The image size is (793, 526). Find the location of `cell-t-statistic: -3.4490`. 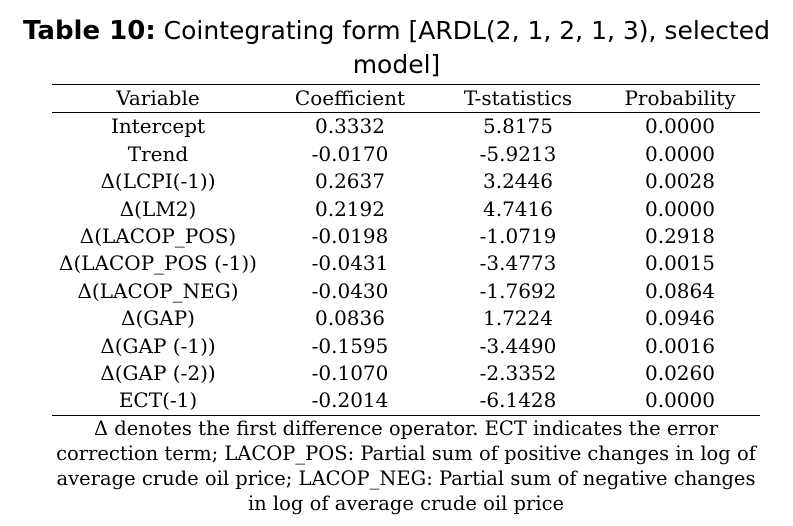

cell-t-statistic: -3.4490 is located at coordinates (518, 345).